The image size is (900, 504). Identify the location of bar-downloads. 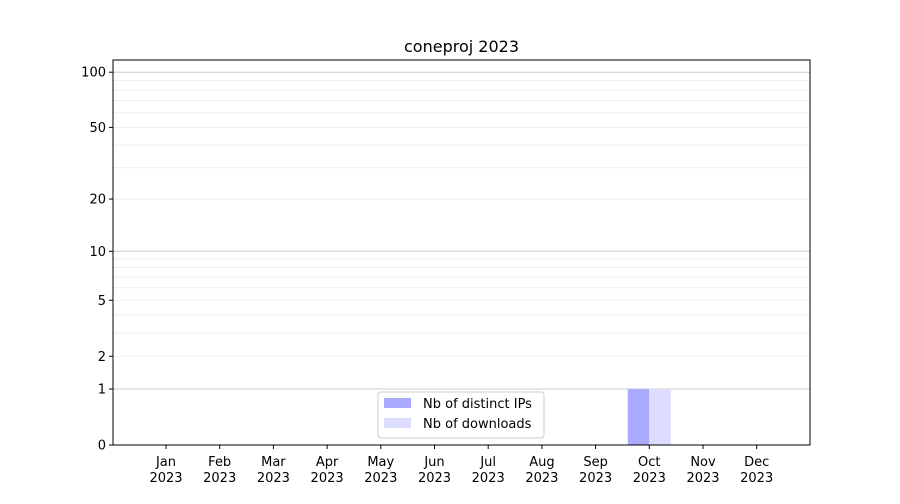
(660, 417).